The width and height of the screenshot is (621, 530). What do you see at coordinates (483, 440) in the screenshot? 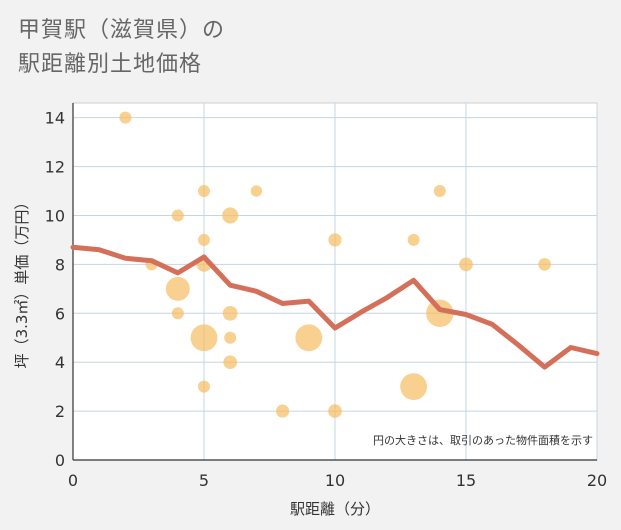
I see `bubble-size-note: 円の大きさは、取引のあった物件面積を示す` at bounding box center [483, 440].